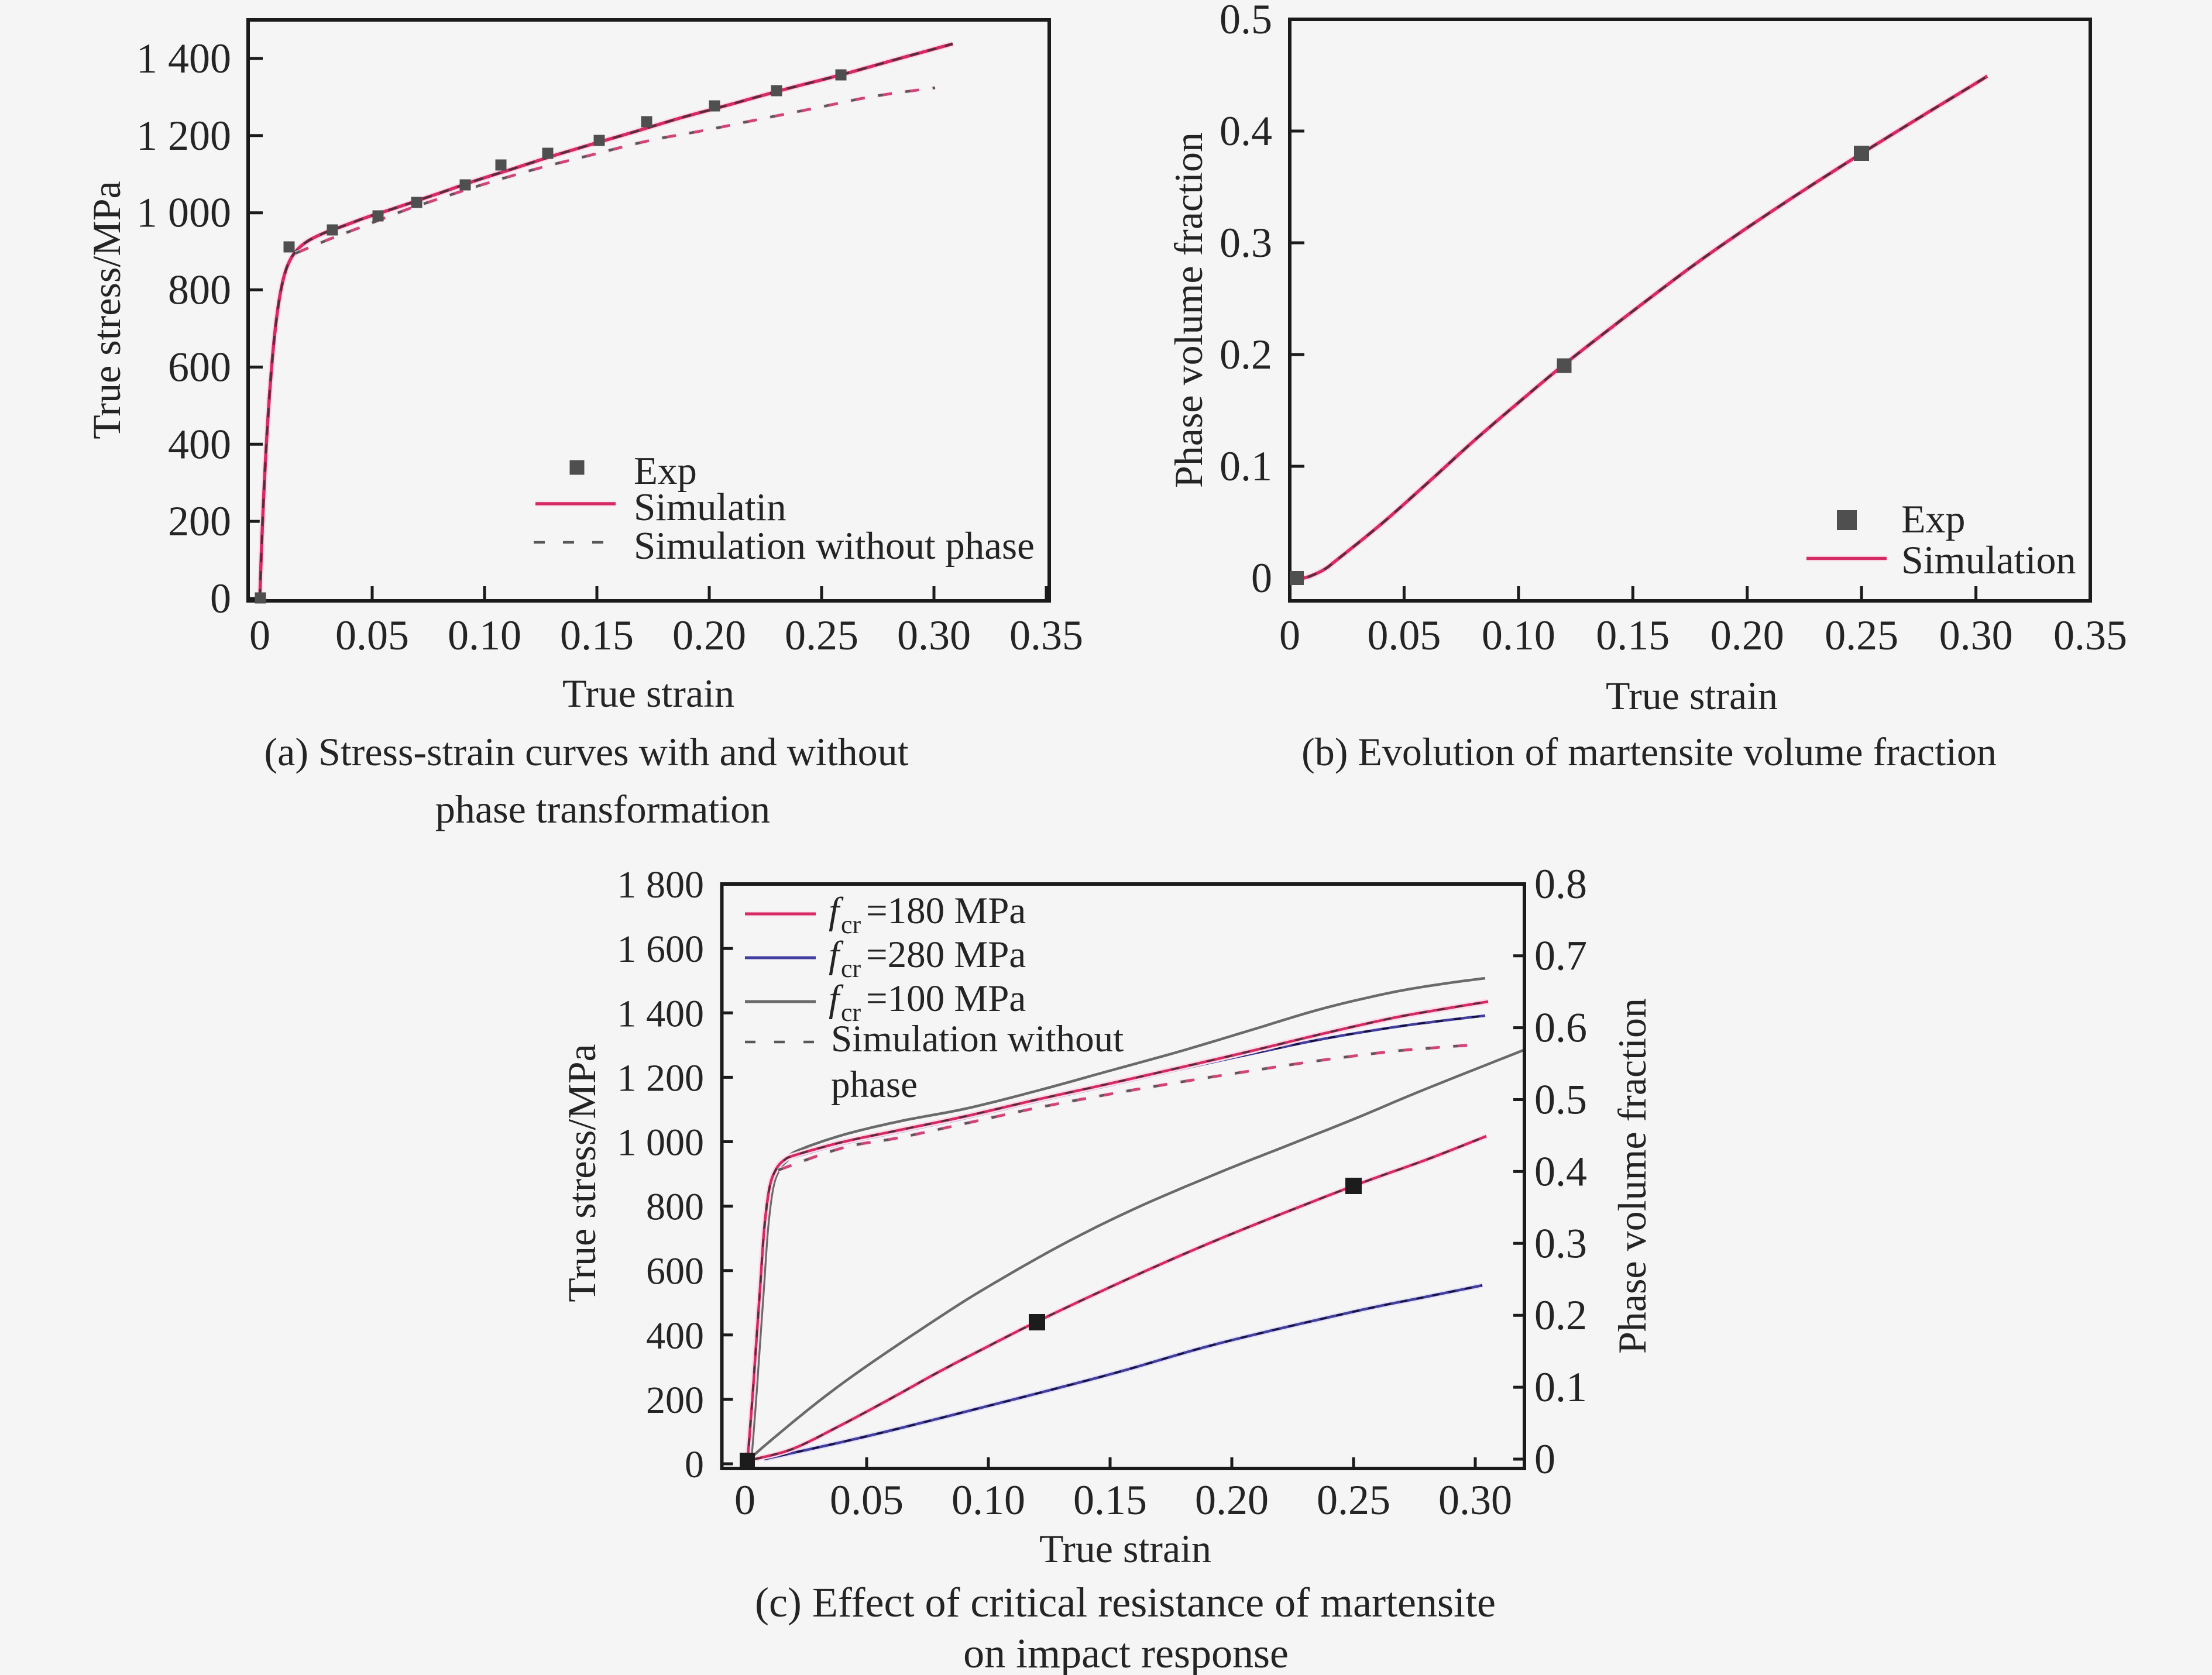  Describe the element at coordinates (946, 955) in the screenshot. I see `svg-text: =280 MPa` at that location.